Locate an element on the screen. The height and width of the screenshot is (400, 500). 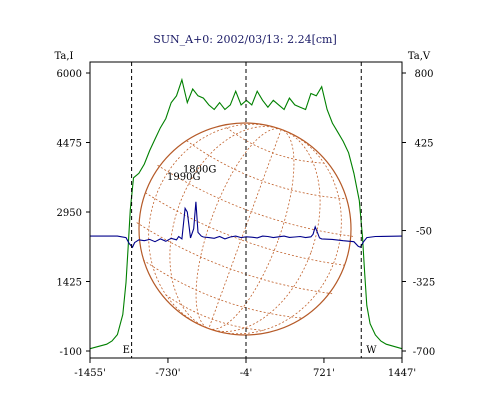
y-right-axis-label: Ta,V is located at coordinates (419, 56).